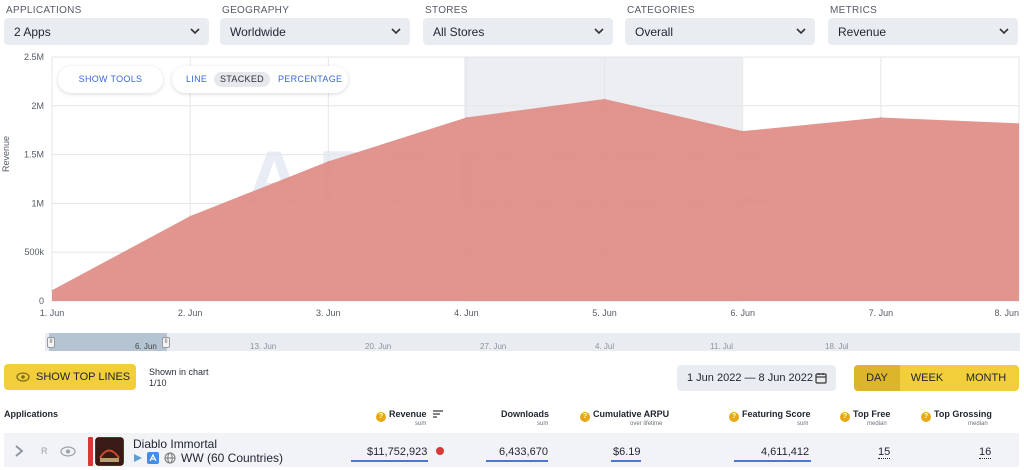 Image resolution: width=1024 pixels, height=470 pixels. I want to click on date-range-picker: 1 Jun 2022 — 8 Jun 2022, so click(756, 378).